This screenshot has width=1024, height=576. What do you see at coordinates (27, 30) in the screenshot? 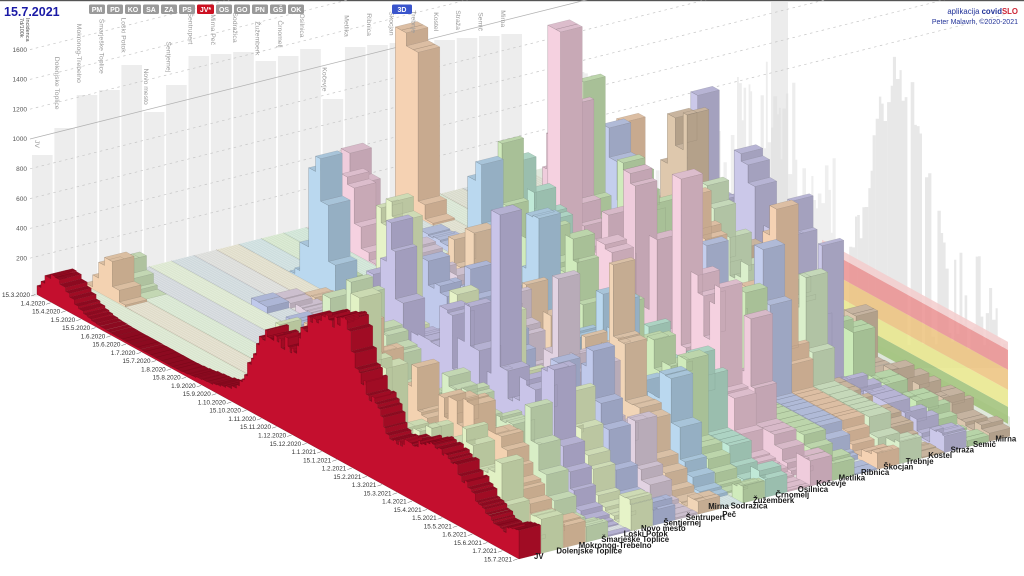
I see `svg-text: Incidenca` at bounding box center [27, 30].